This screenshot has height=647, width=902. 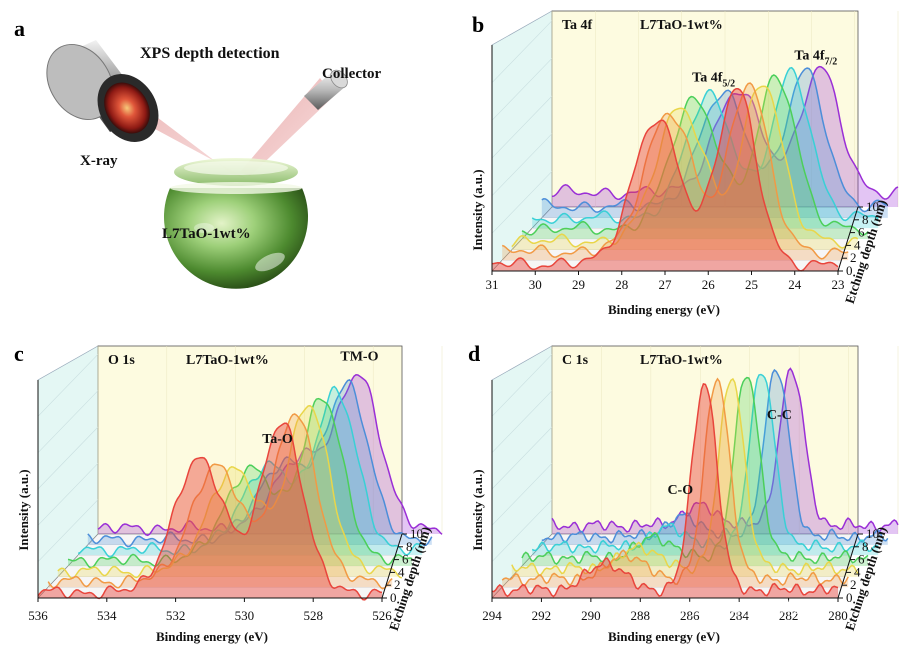 What do you see at coordinates (478, 24) in the screenshot?
I see `panel-label-b: b` at bounding box center [478, 24].